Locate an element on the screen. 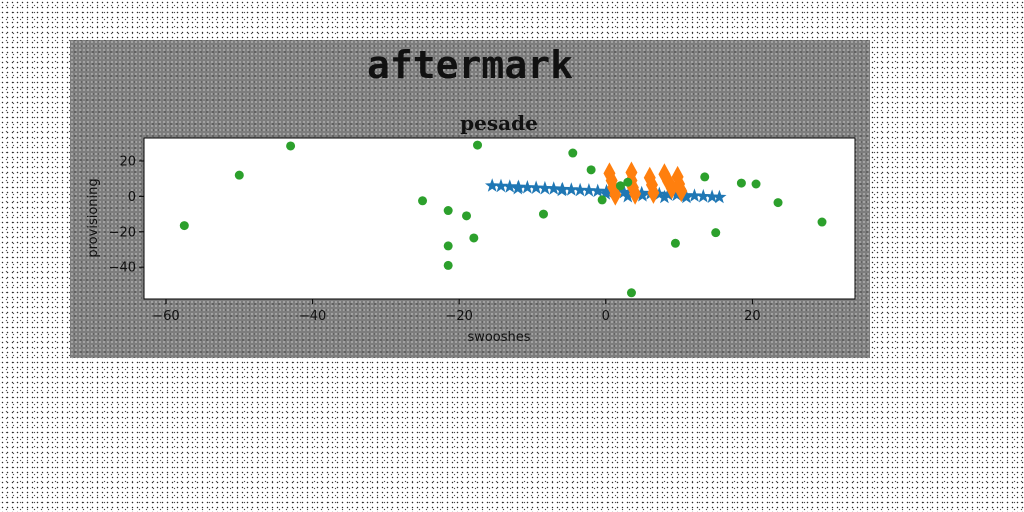 This screenshot has height=512, width=1024. x-axis-ticks: −60 −40 −20 0 20 is located at coordinates (456, 311).